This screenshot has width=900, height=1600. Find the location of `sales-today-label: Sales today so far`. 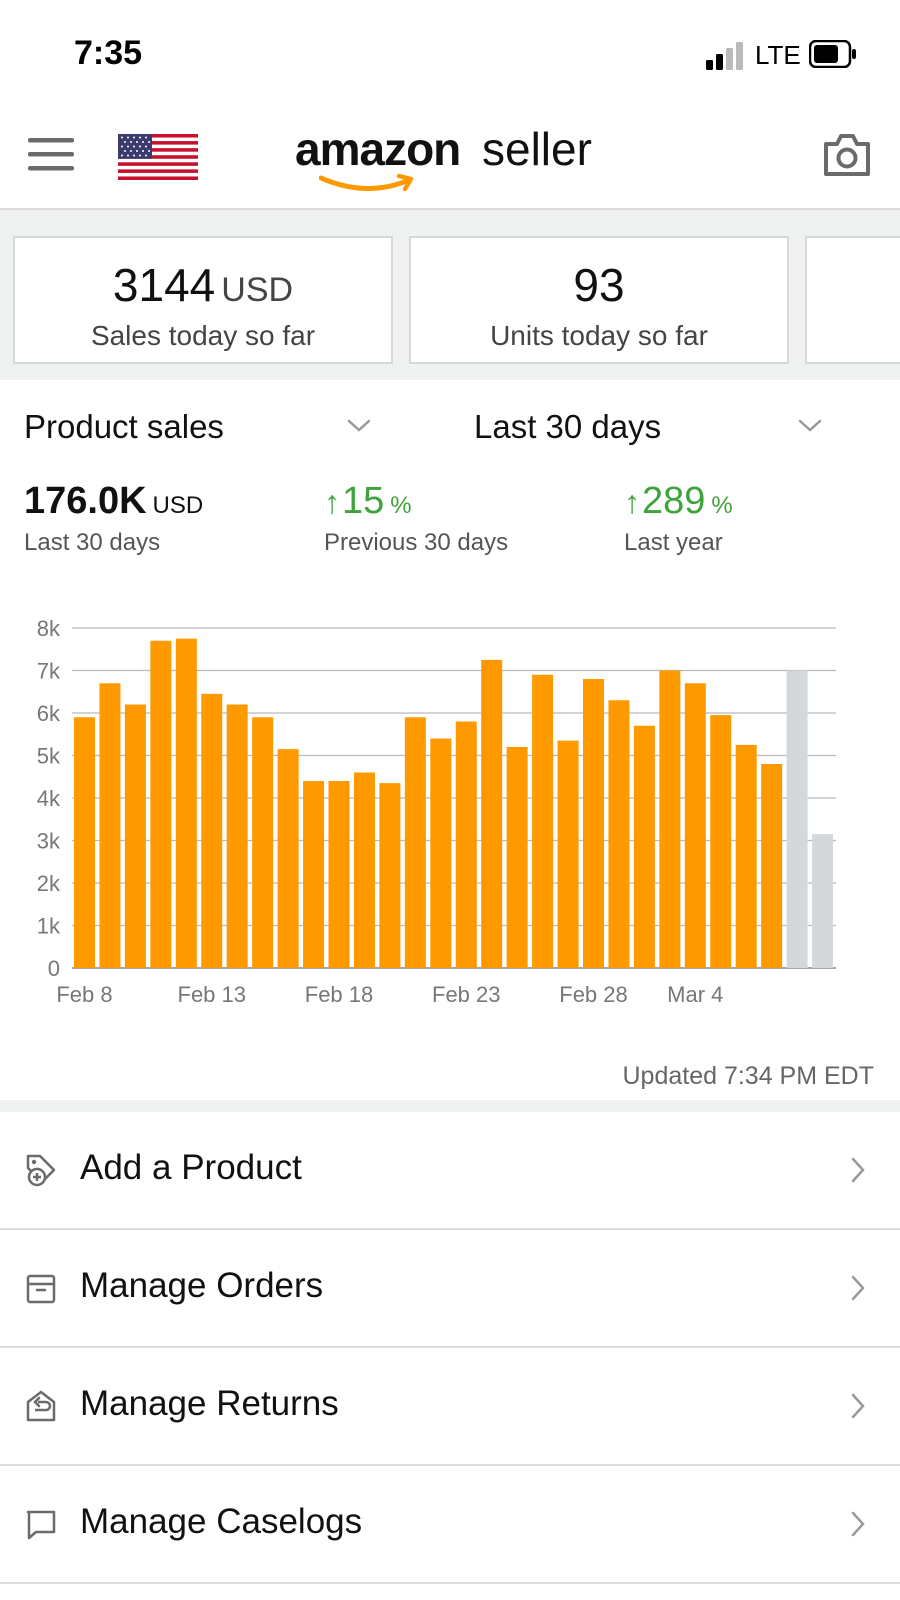

sales-today-label: Sales today so far is located at coordinates (203, 335).